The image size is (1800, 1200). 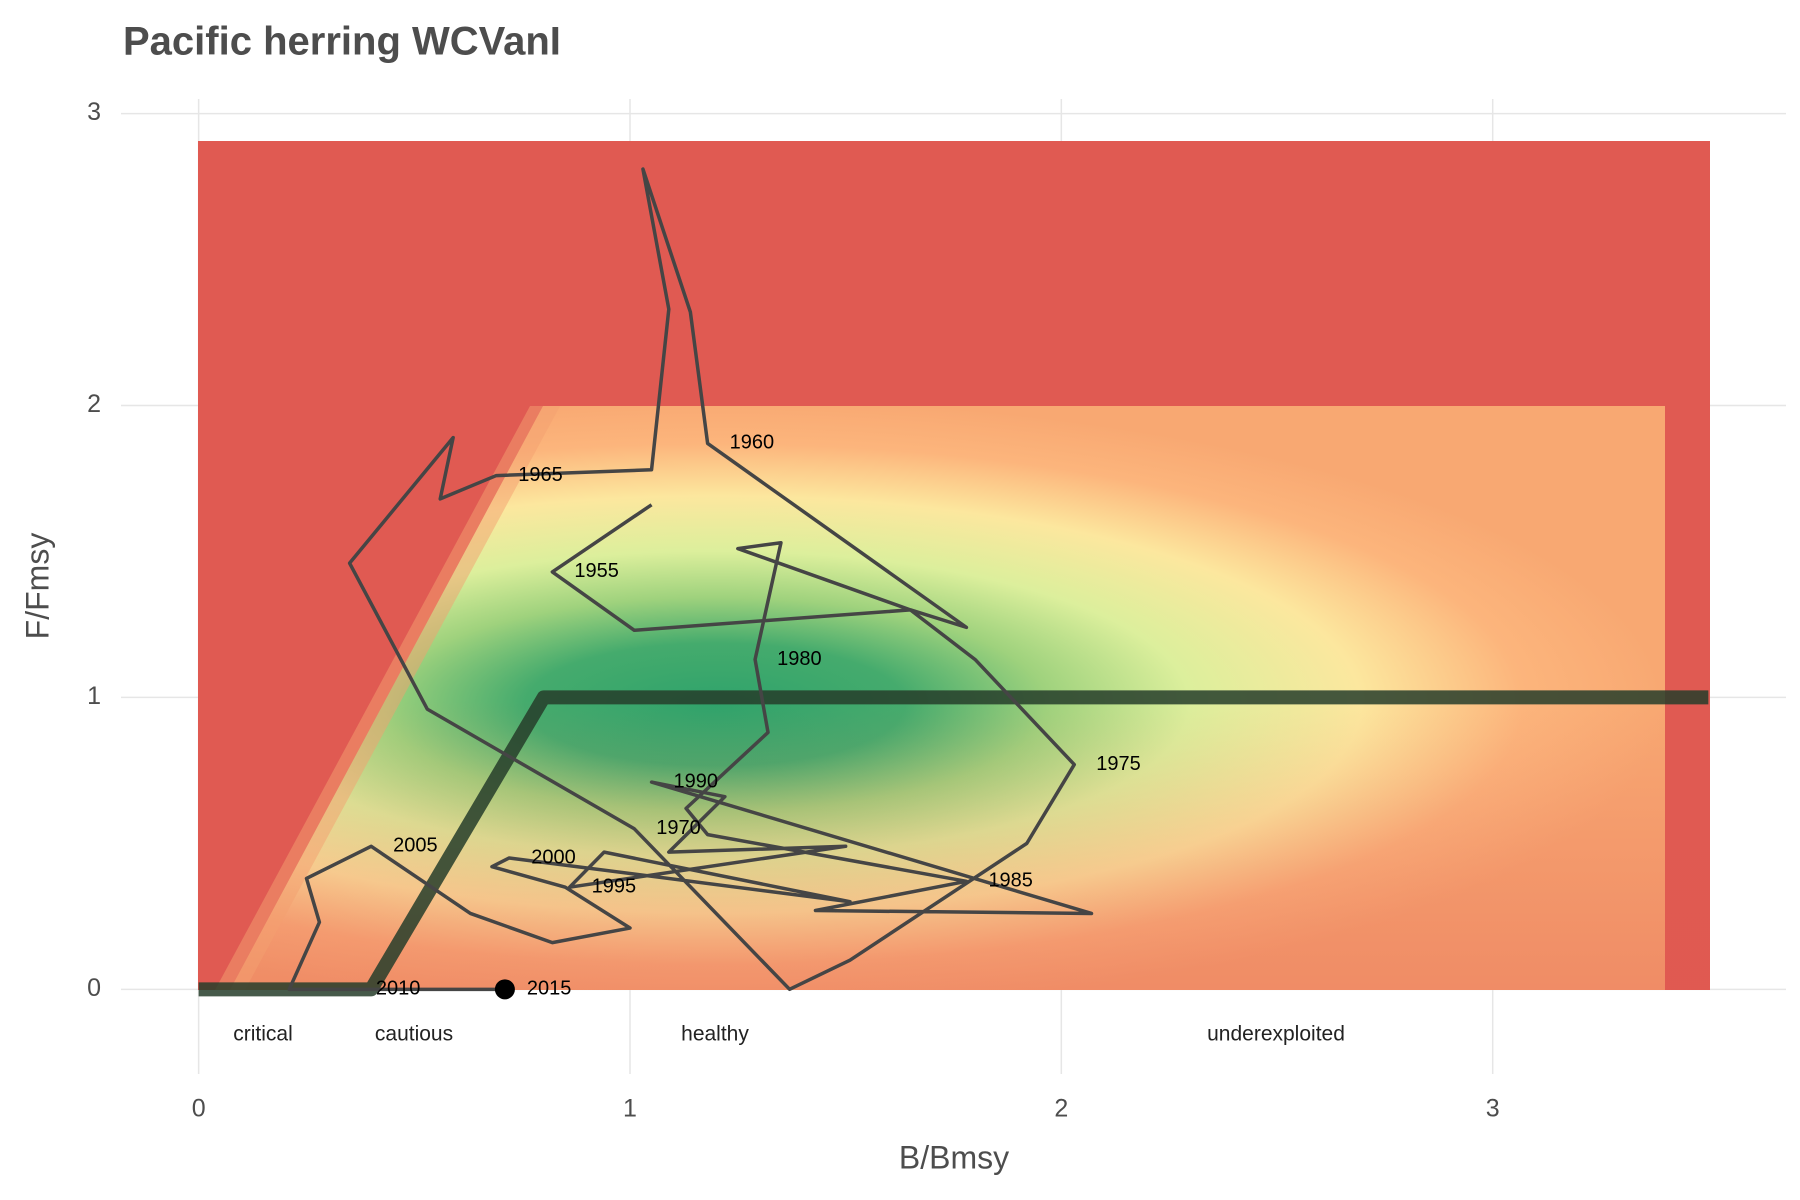 I want to click on zone-label: cautious, so click(x=414, y=1034).